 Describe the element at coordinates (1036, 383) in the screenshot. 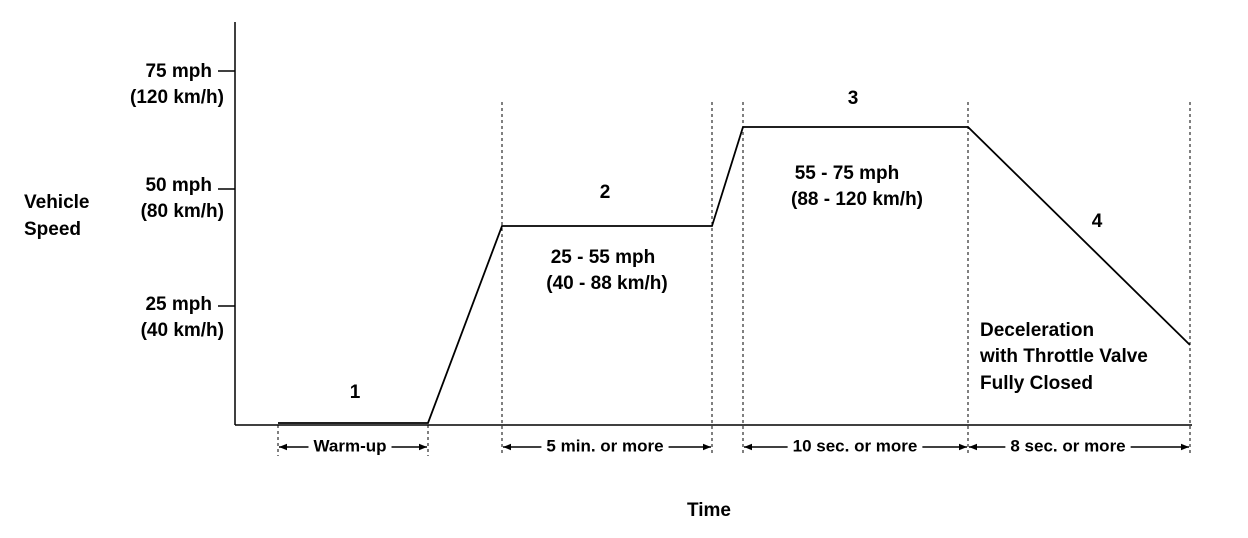

I see `note: Fully Closed` at that location.